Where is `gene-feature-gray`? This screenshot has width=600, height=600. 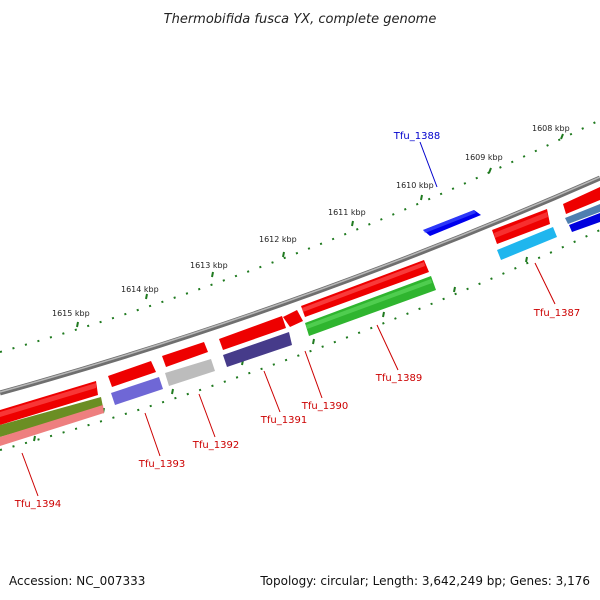
gene-feature-gray is located at coordinates (190, 372).